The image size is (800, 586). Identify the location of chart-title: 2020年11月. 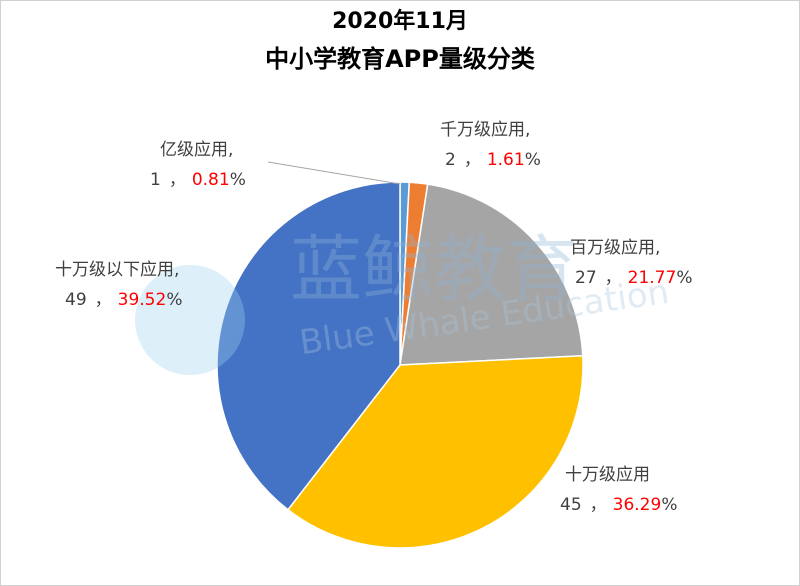
(400, 21).